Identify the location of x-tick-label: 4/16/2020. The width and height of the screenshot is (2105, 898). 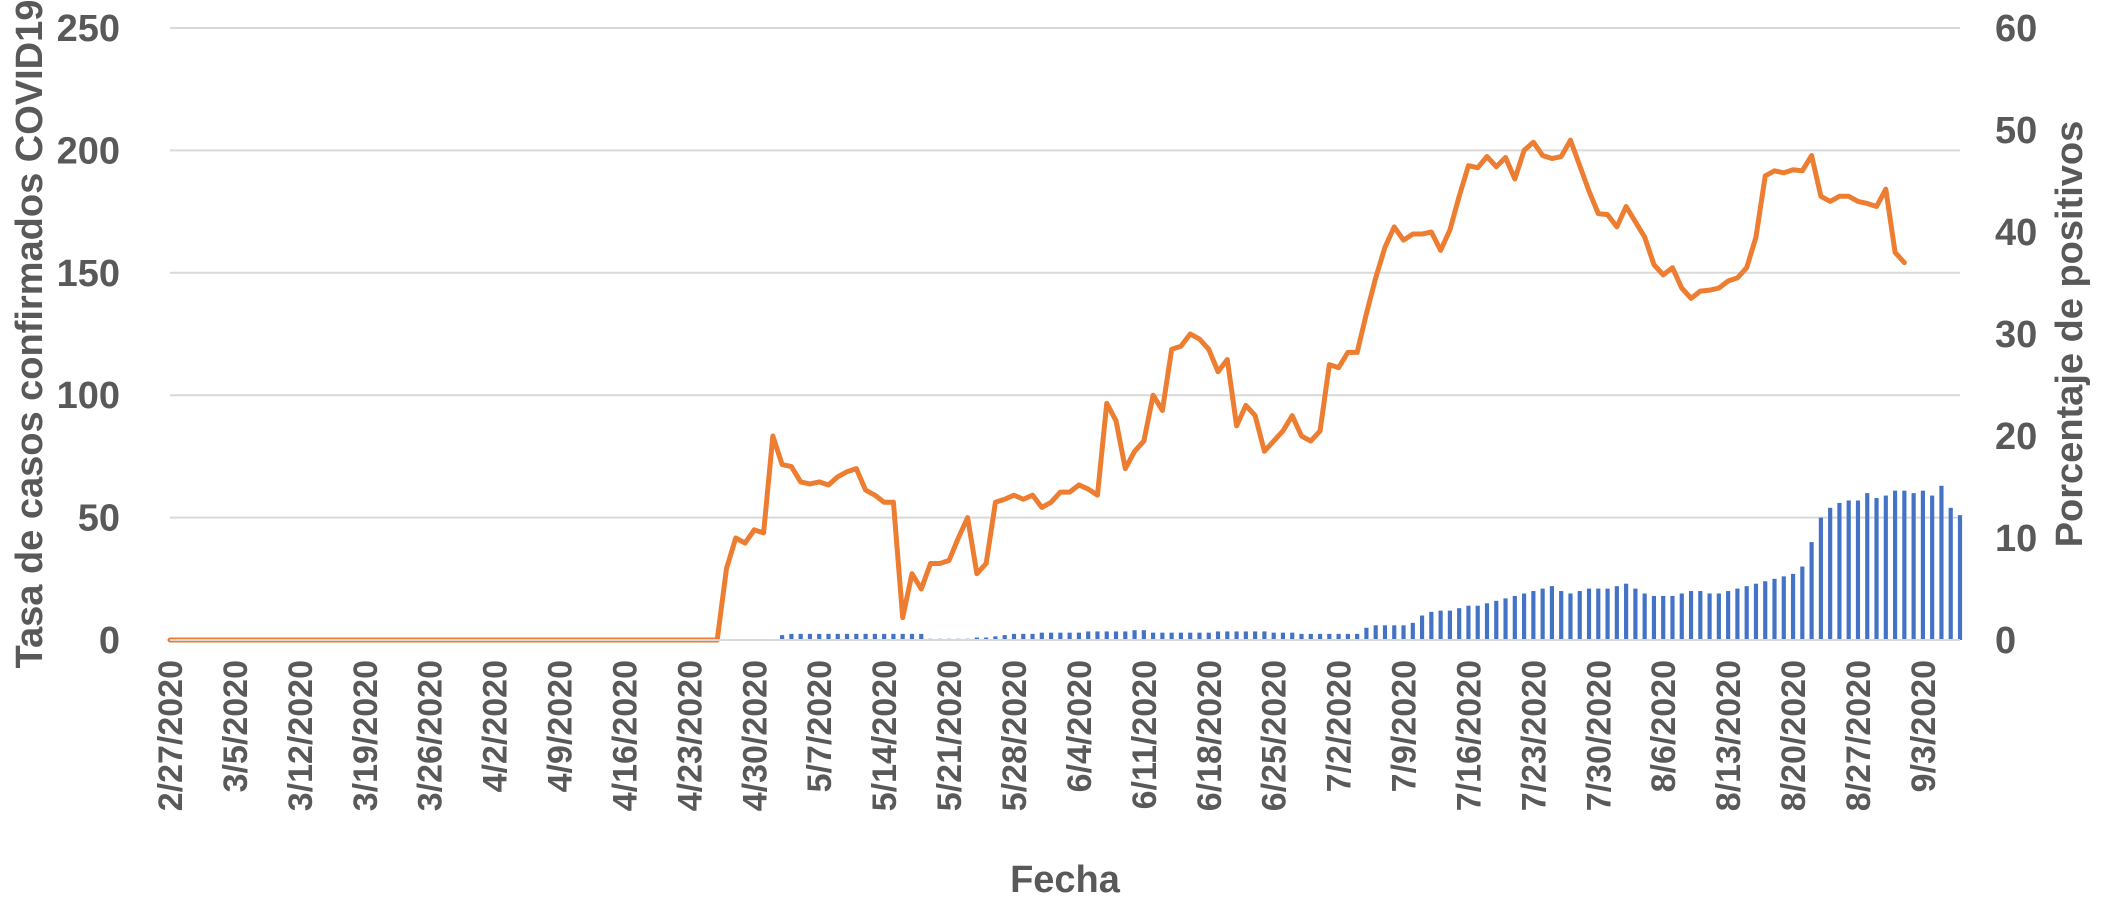
(625, 735).